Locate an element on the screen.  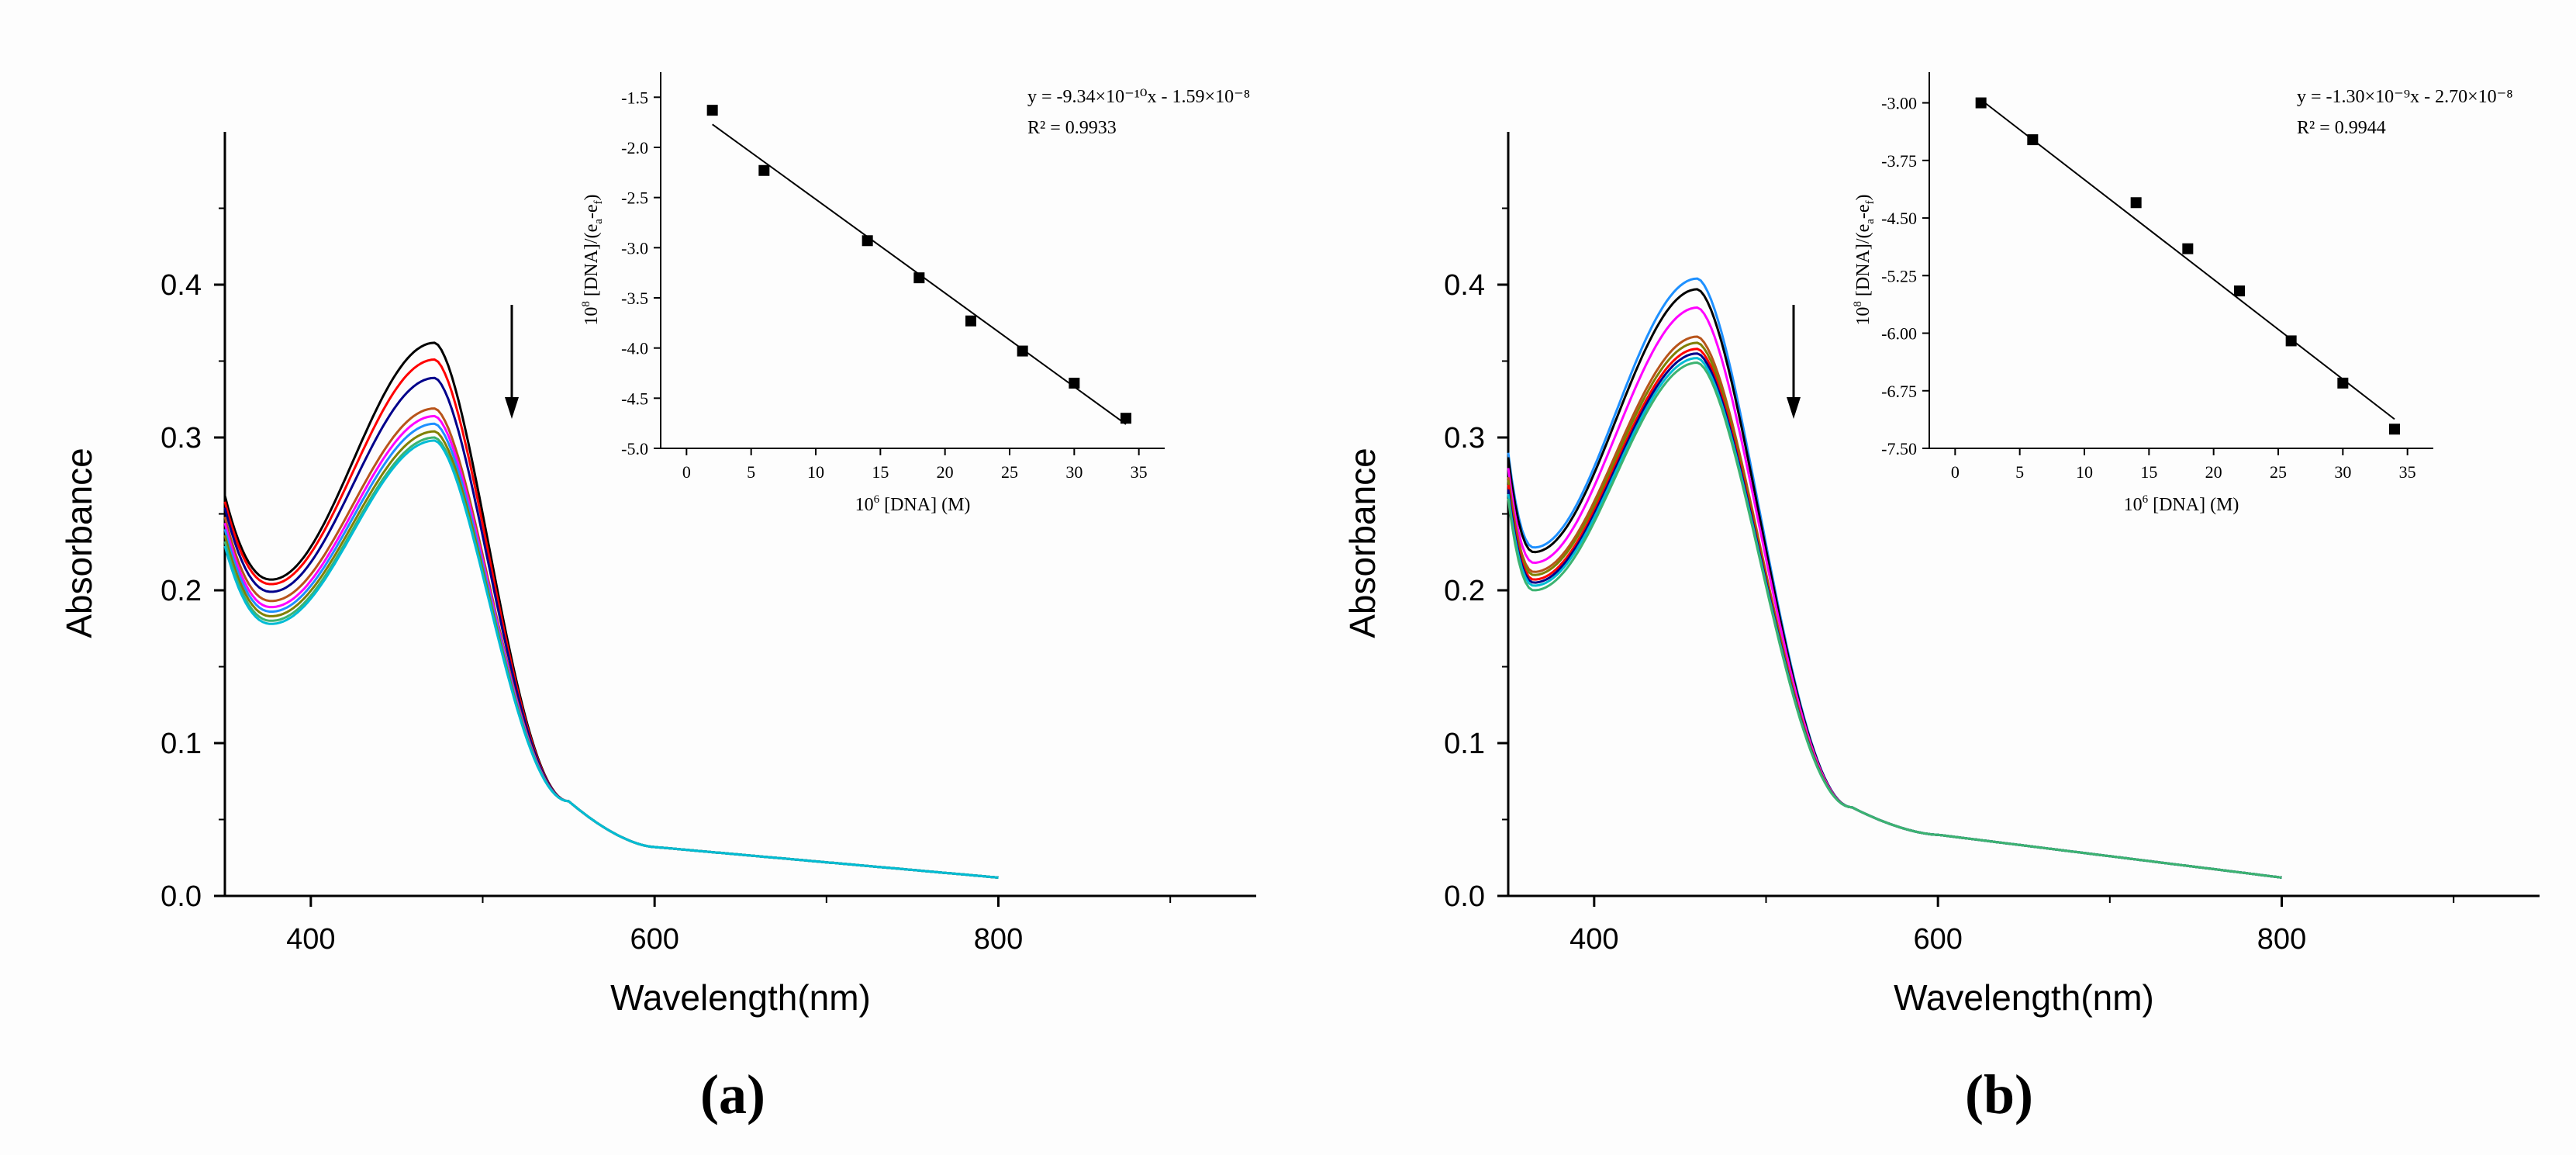
a-inset-y-tick-label: -4.0 is located at coordinates (634, 348).